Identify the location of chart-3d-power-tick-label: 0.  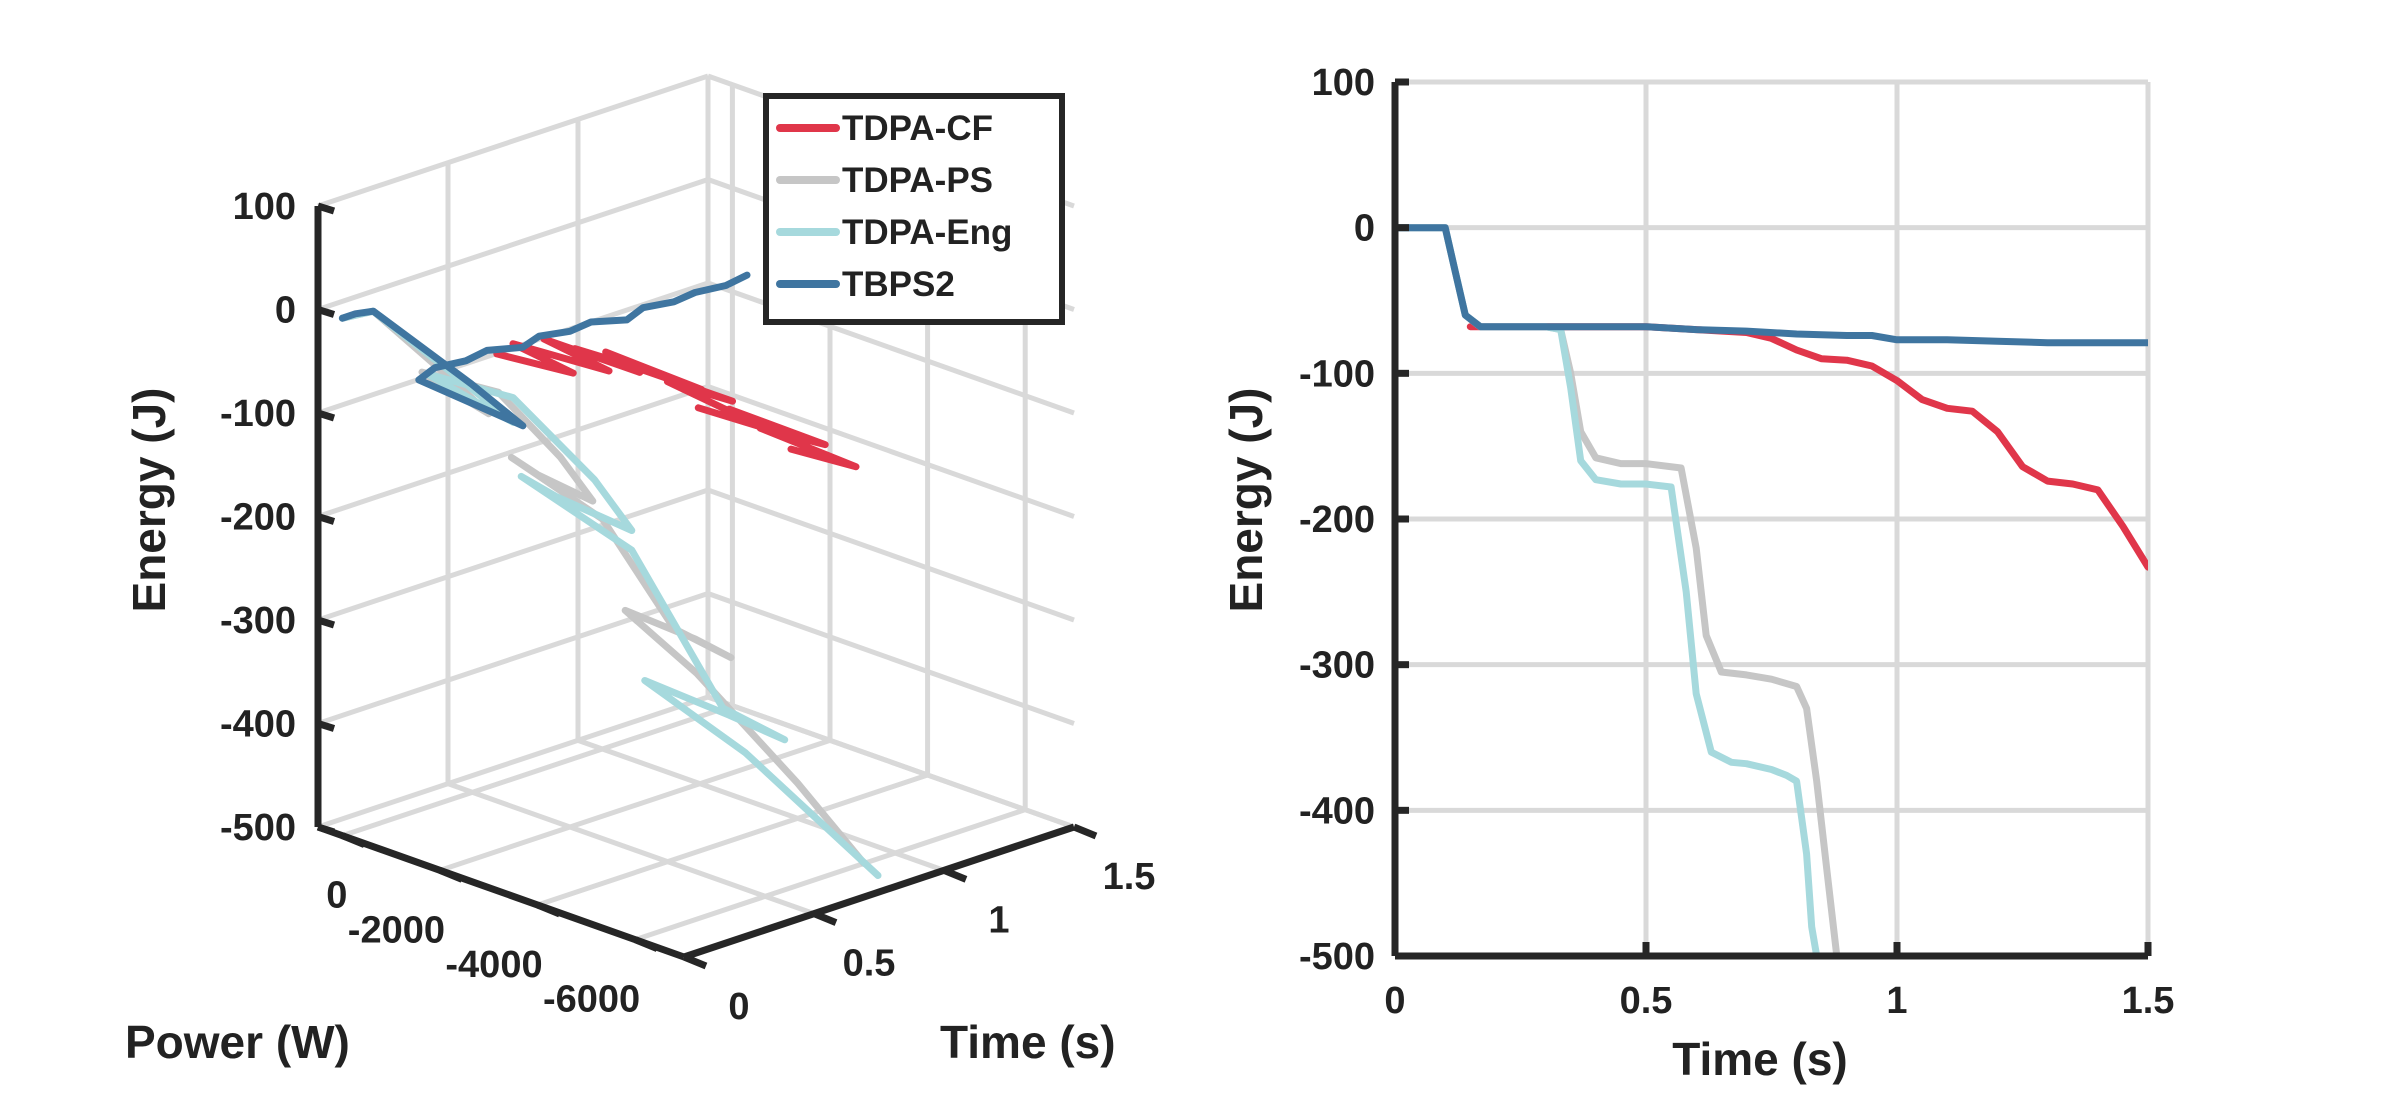
(336, 896).